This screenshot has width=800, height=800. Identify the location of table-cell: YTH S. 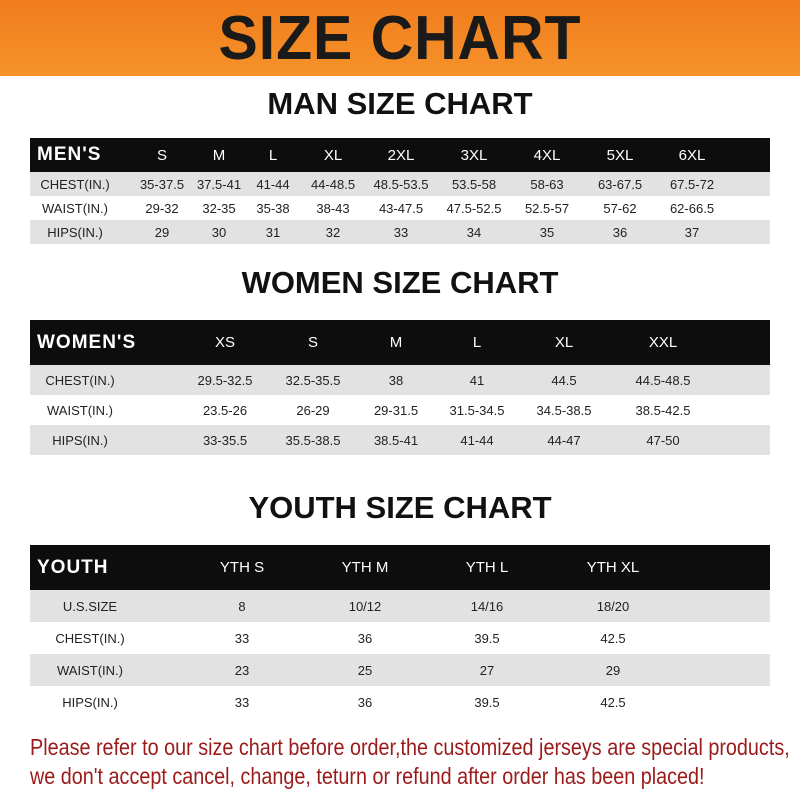
(242, 567).